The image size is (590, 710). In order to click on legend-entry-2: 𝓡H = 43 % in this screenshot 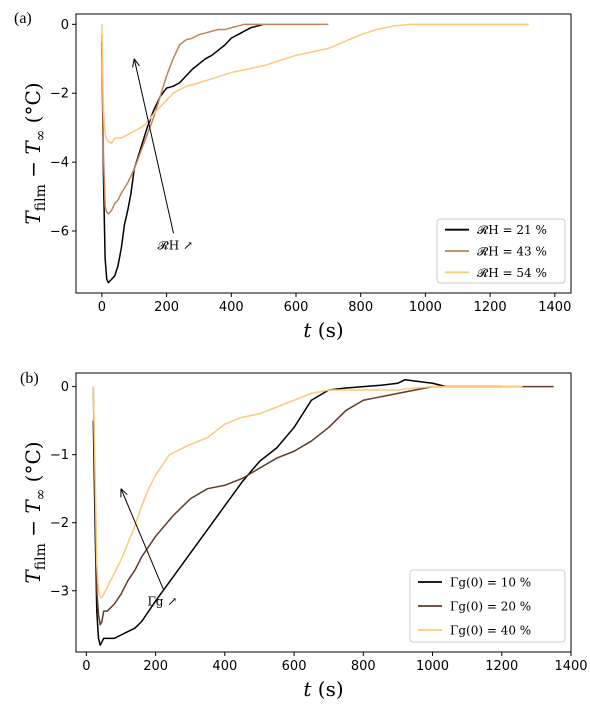, I will do `click(512, 252)`.